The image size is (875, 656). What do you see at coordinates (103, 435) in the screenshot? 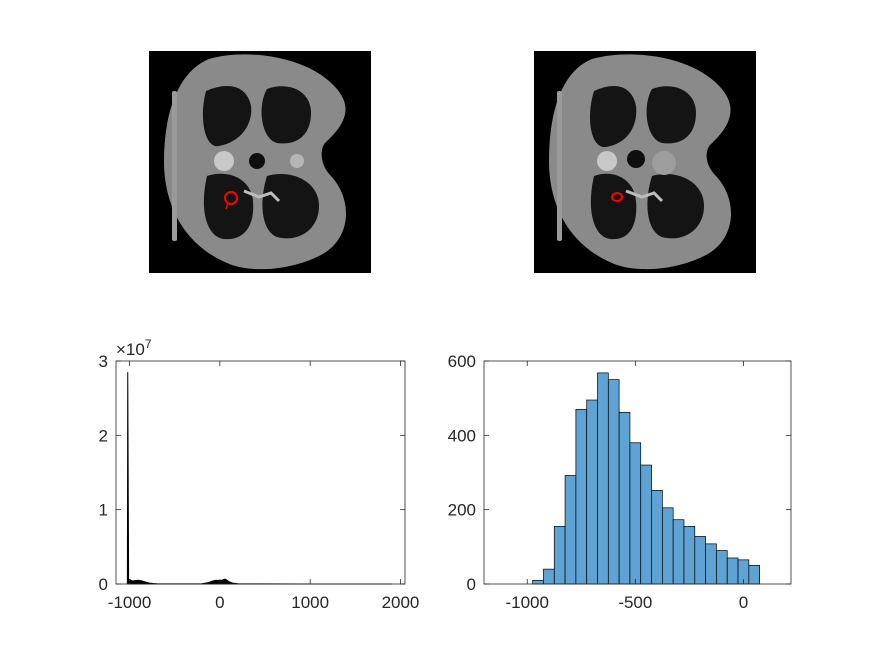
I see `y-tick-label: 2` at bounding box center [103, 435].